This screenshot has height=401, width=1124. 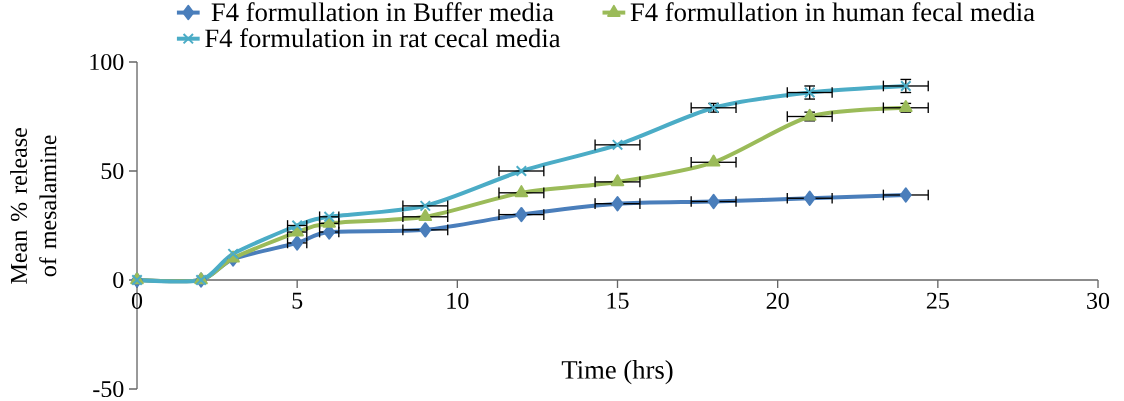 I want to click on x-tick-label: 0, so click(x=137, y=300).